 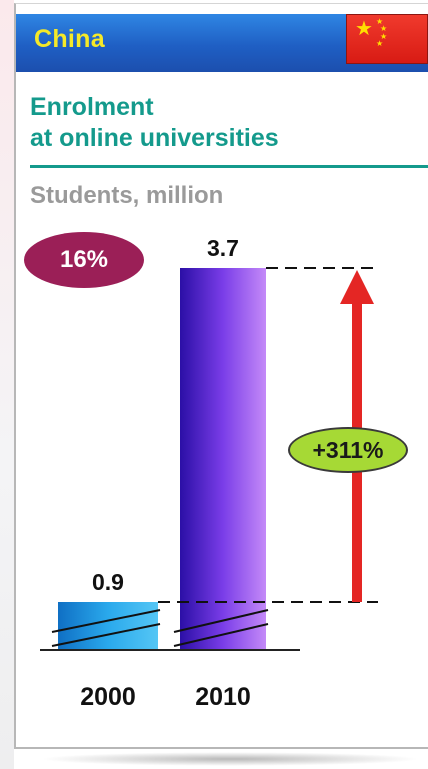 What do you see at coordinates (7, 384) in the screenshot?
I see `page-background-strip` at bounding box center [7, 384].